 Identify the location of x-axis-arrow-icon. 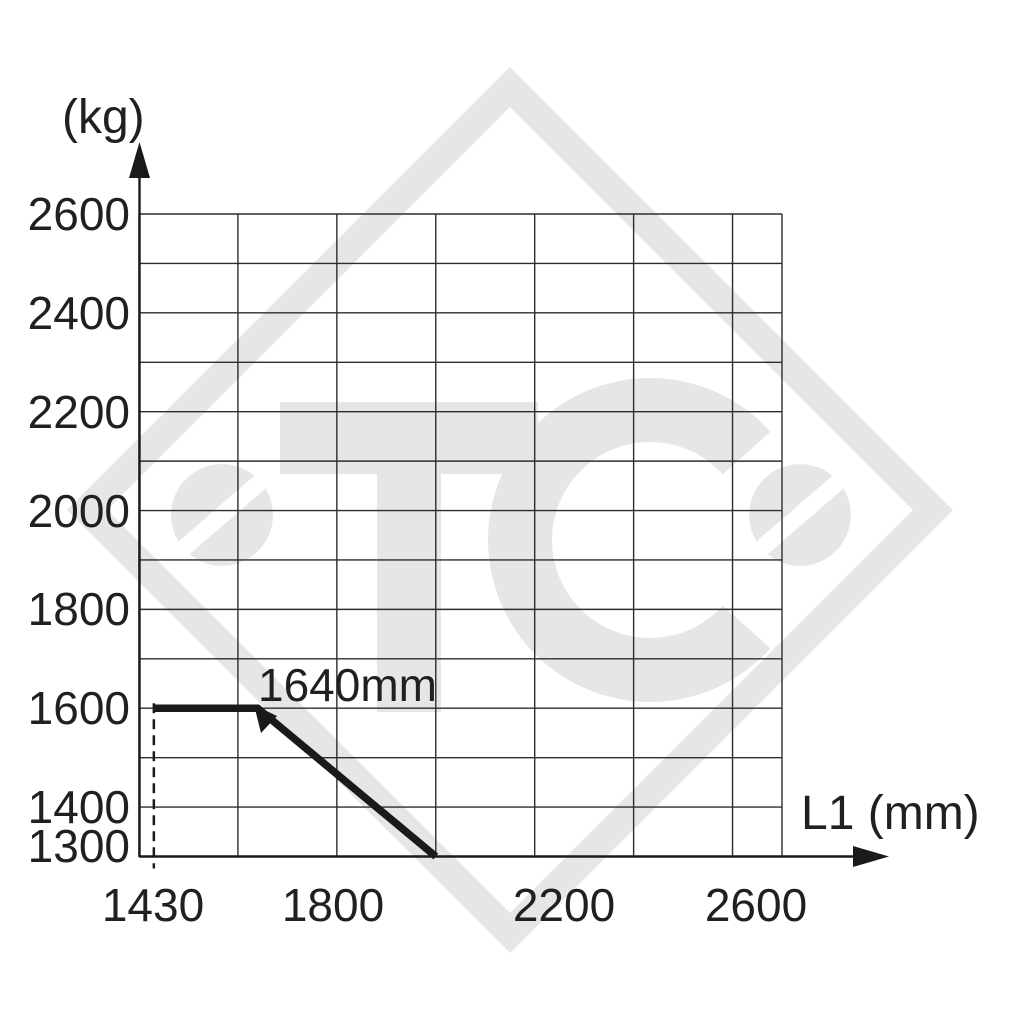
(871, 856).